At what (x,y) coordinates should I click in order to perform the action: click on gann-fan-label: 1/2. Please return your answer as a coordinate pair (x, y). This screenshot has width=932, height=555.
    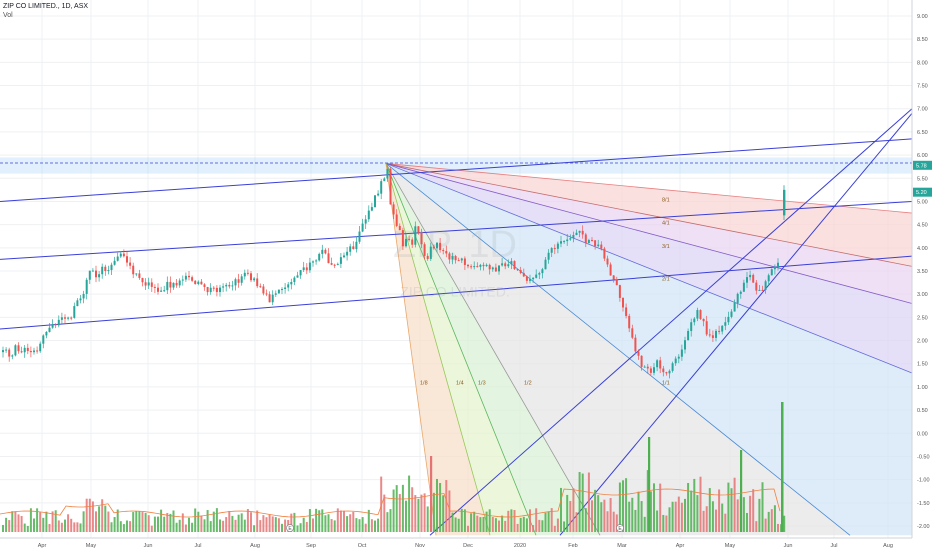
    Looking at the image, I should click on (528, 384).